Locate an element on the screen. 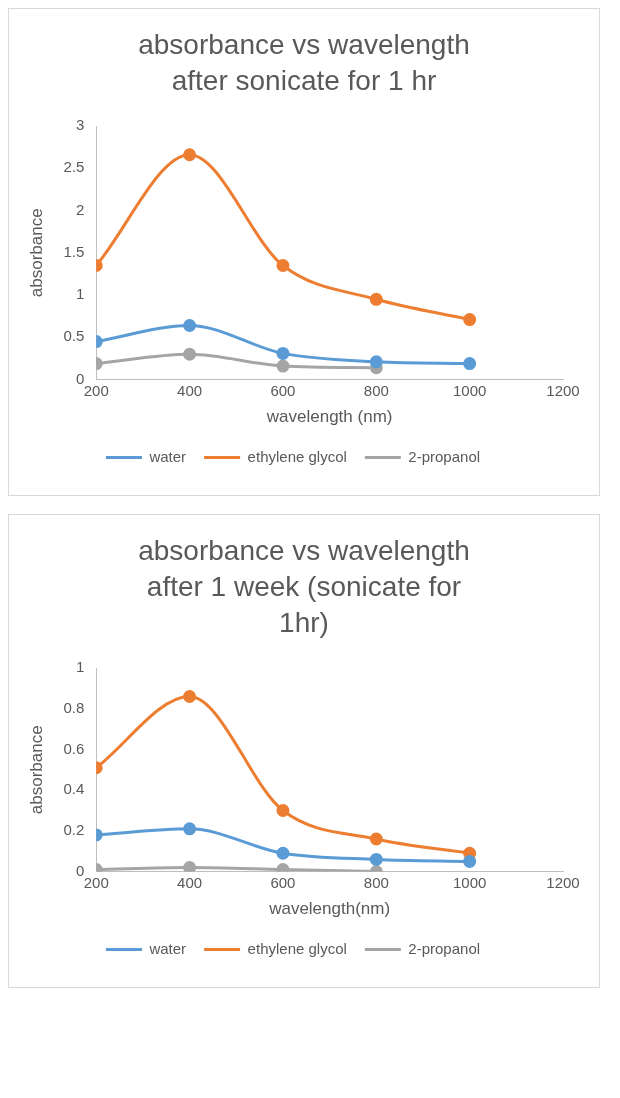 The height and width of the screenshot is (1098, 620). y-tick-label: 1.5 is located at coordinates (74, 251).